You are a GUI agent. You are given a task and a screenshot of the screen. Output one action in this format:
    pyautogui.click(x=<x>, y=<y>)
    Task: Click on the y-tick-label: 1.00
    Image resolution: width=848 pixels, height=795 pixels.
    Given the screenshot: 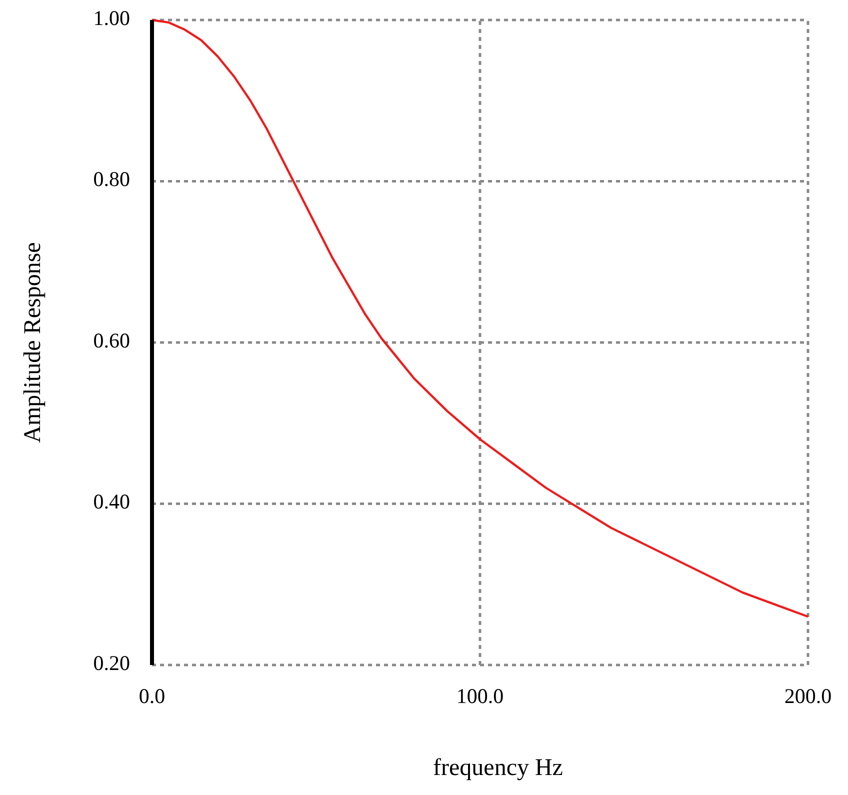 What is the action you would take?
    pyautogui.click(x=111, y=18)
    